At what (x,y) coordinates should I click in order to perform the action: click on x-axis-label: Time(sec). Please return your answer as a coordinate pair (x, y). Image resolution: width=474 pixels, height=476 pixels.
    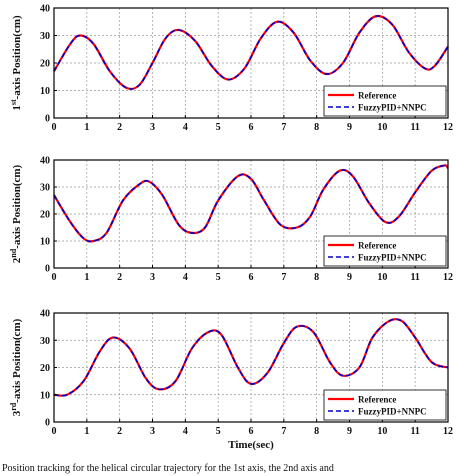
    Looking at the image, I should click on (251, 445).